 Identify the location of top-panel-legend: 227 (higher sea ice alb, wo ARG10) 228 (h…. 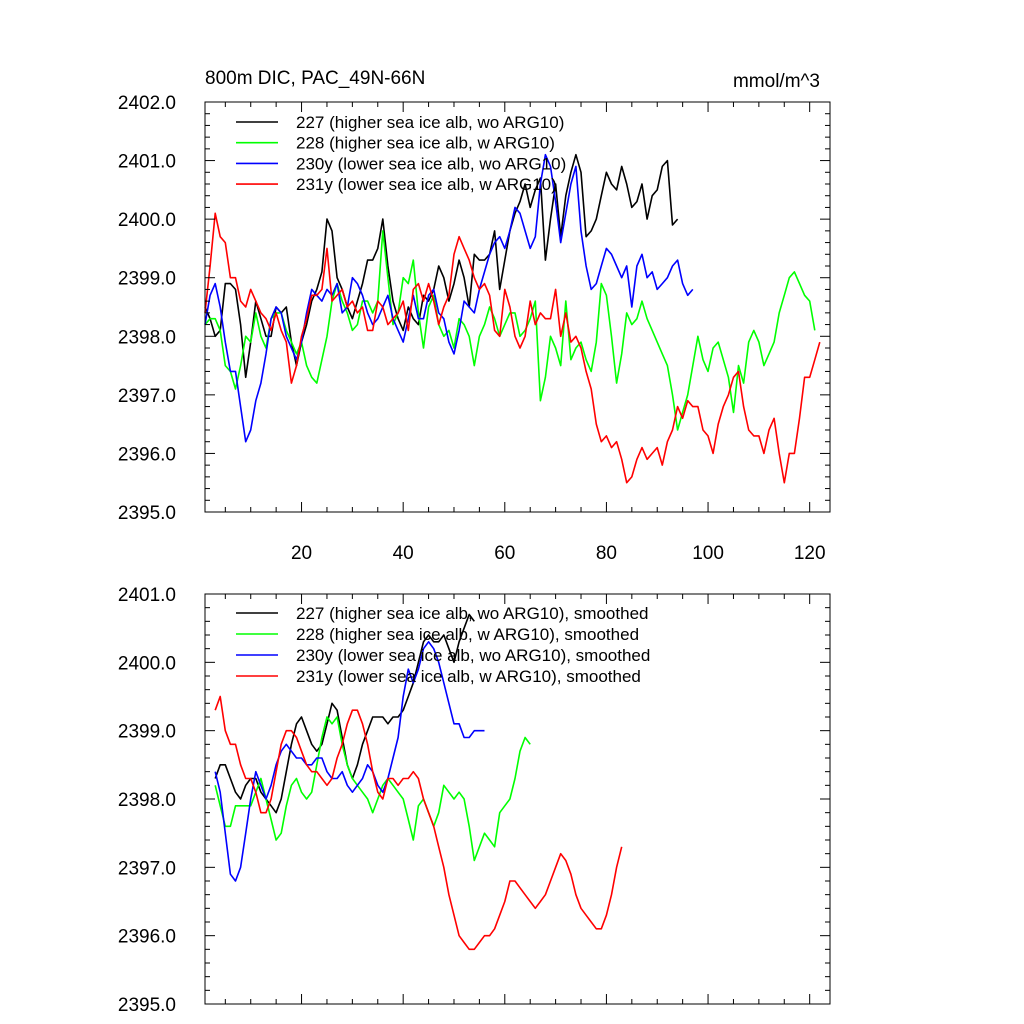
(401, 153).